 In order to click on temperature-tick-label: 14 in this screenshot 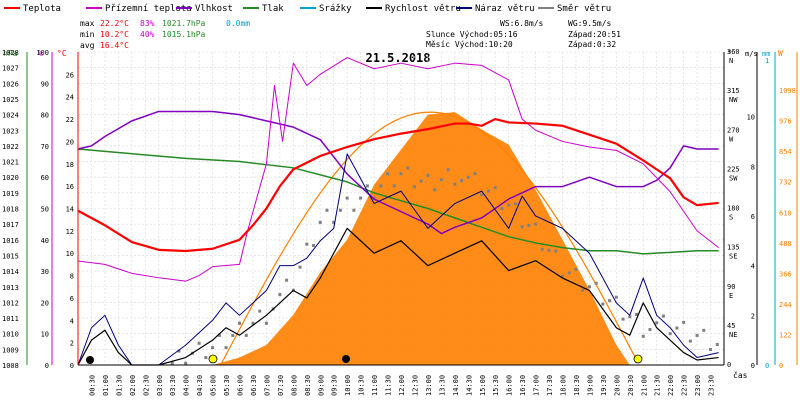, I will do `click(70, 210)`.